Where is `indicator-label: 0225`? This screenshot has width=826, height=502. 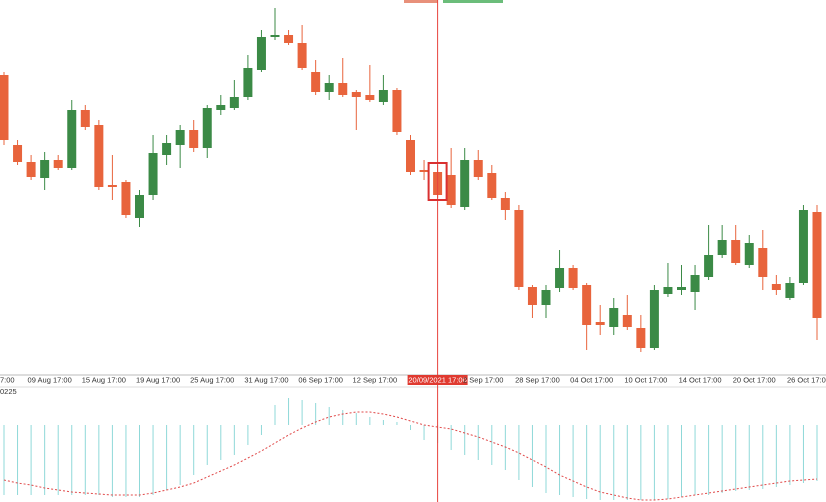 indicator-label: 0225 is located at coordinates (8, 391).